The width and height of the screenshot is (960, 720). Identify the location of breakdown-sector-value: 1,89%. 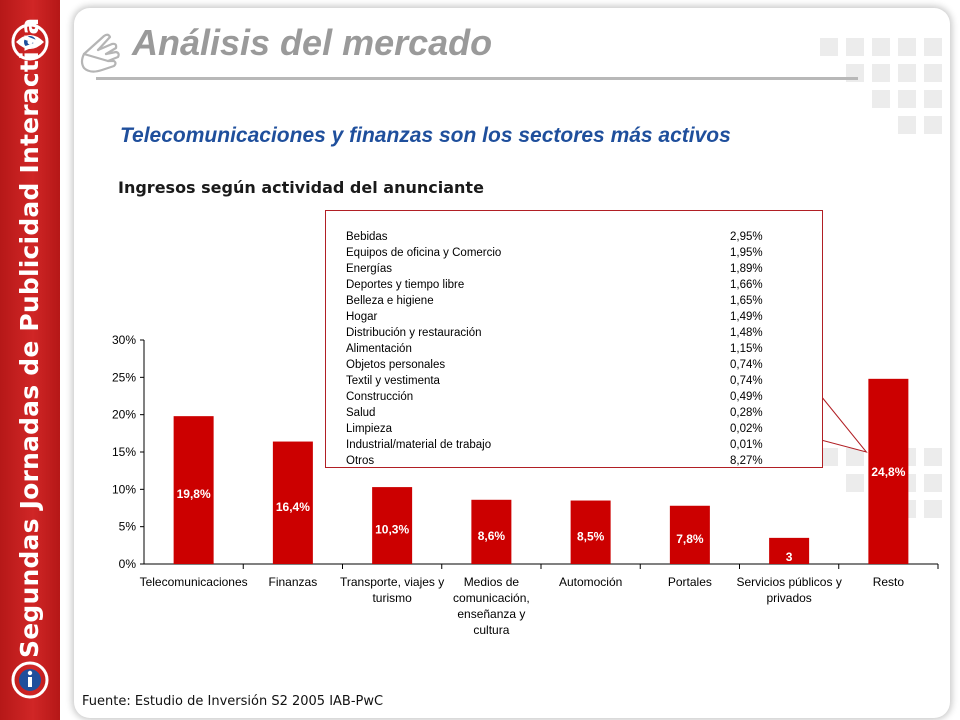
(746, 269).